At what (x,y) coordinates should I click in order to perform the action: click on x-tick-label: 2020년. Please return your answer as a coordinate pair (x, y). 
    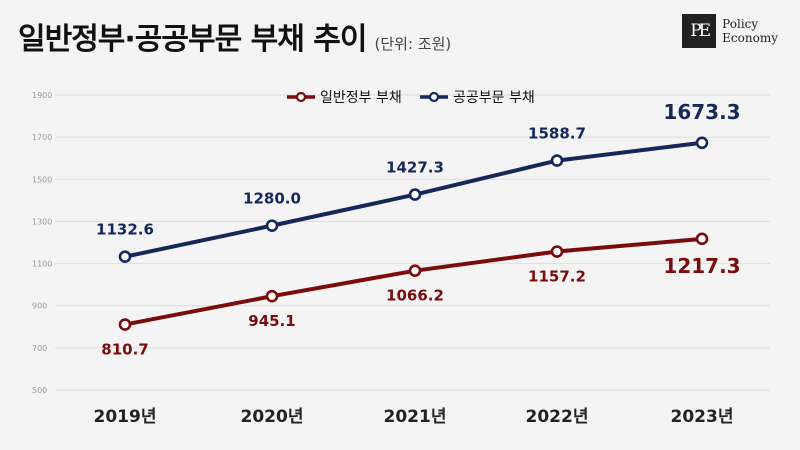
    Looking at the image, I should click on (272, 417).